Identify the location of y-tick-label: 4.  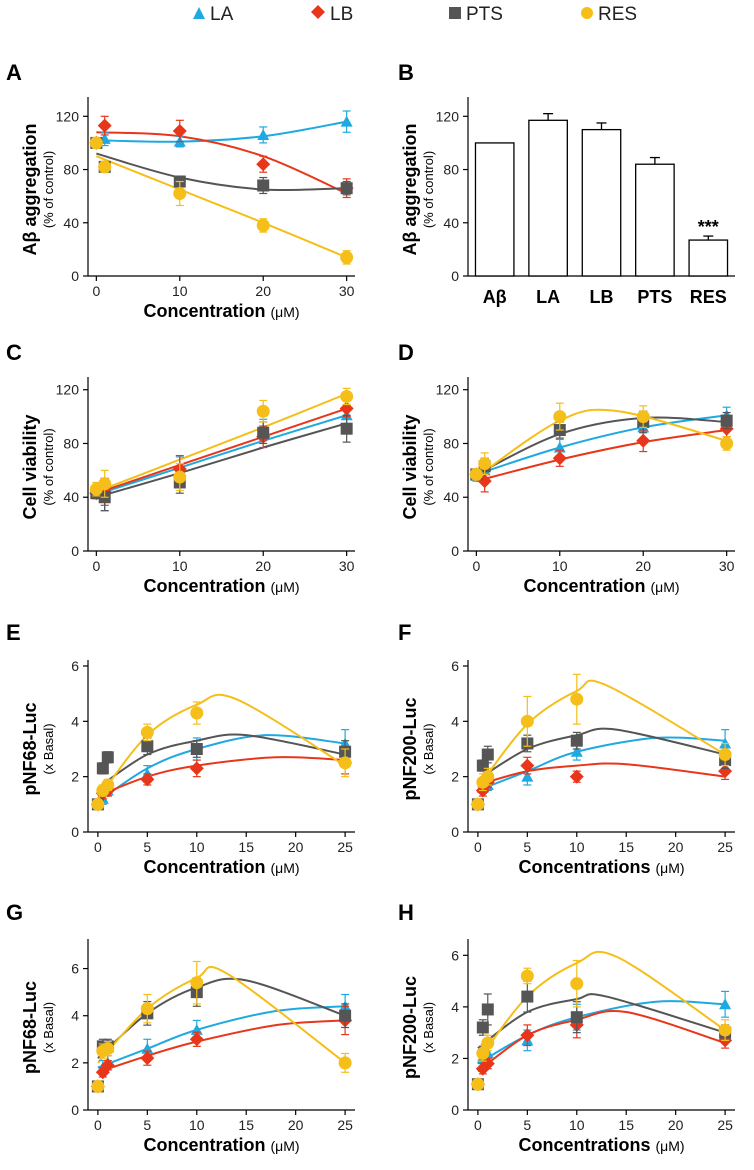
(75, 1016).